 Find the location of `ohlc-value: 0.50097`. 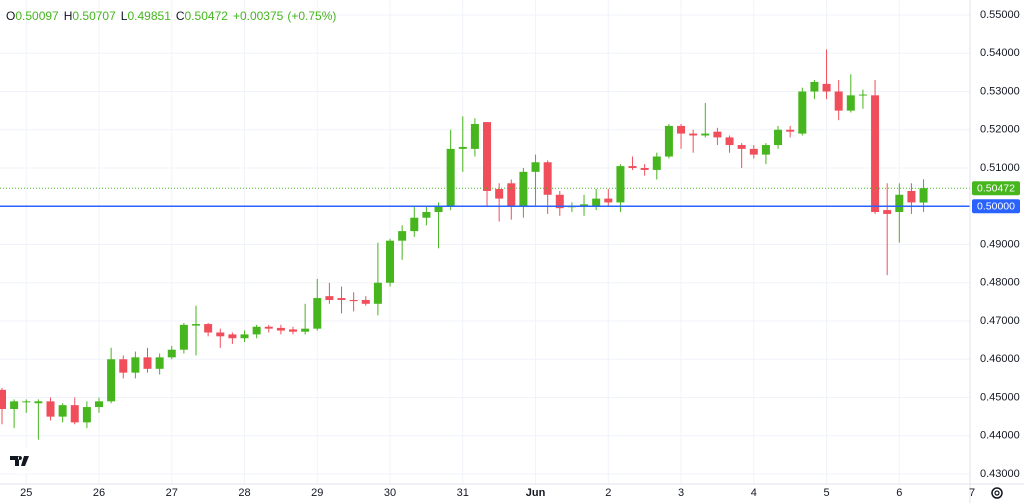

ohlc-value: 0.50097 is located at coordinates (37, 16).